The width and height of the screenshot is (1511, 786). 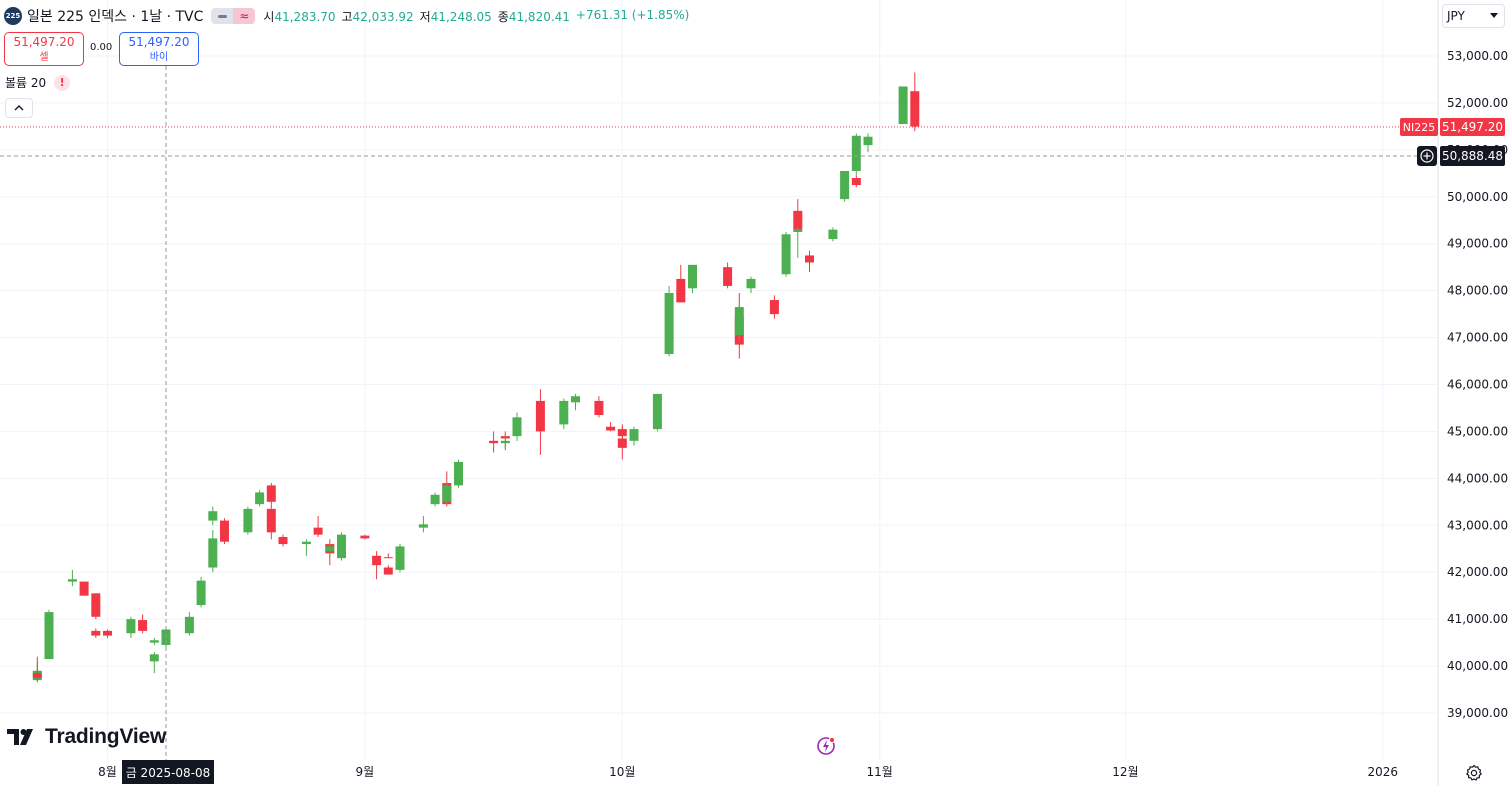 What do you see at coordinates (269, 16) in the screenshot?
I see `open-key: 시` at bounding box center [269, 16].